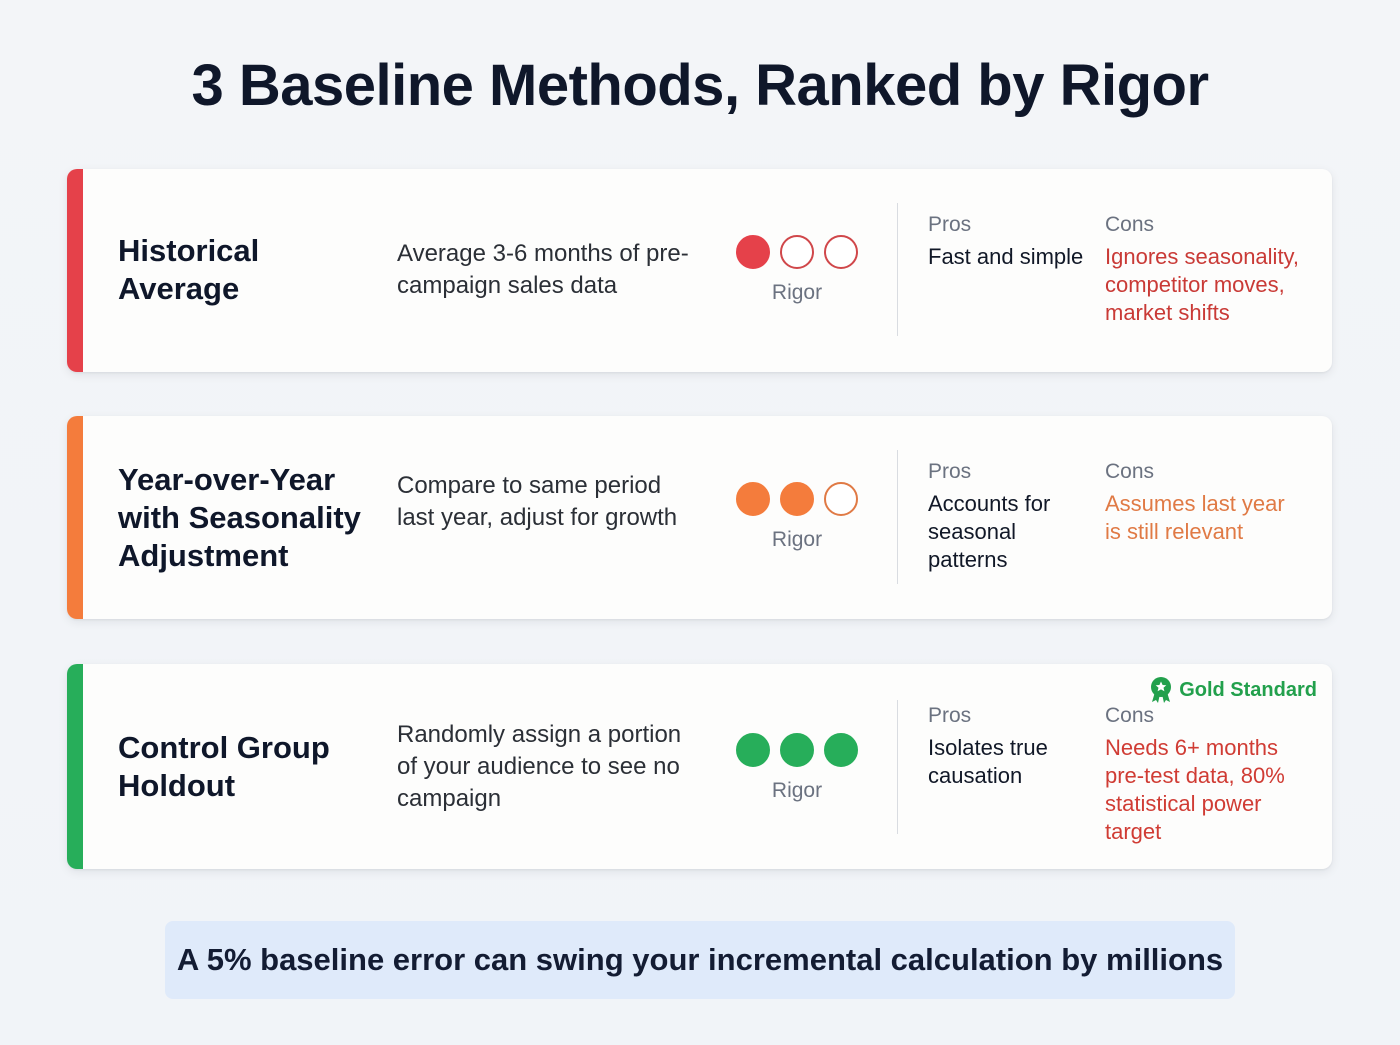 Image resolution: width=1400 pixels, height=1045 pixels. What do you see at coordinates (1006, 256) in the screenshot?
I see `pros-text: Fast and simple` at bounding box center [1006, 256].